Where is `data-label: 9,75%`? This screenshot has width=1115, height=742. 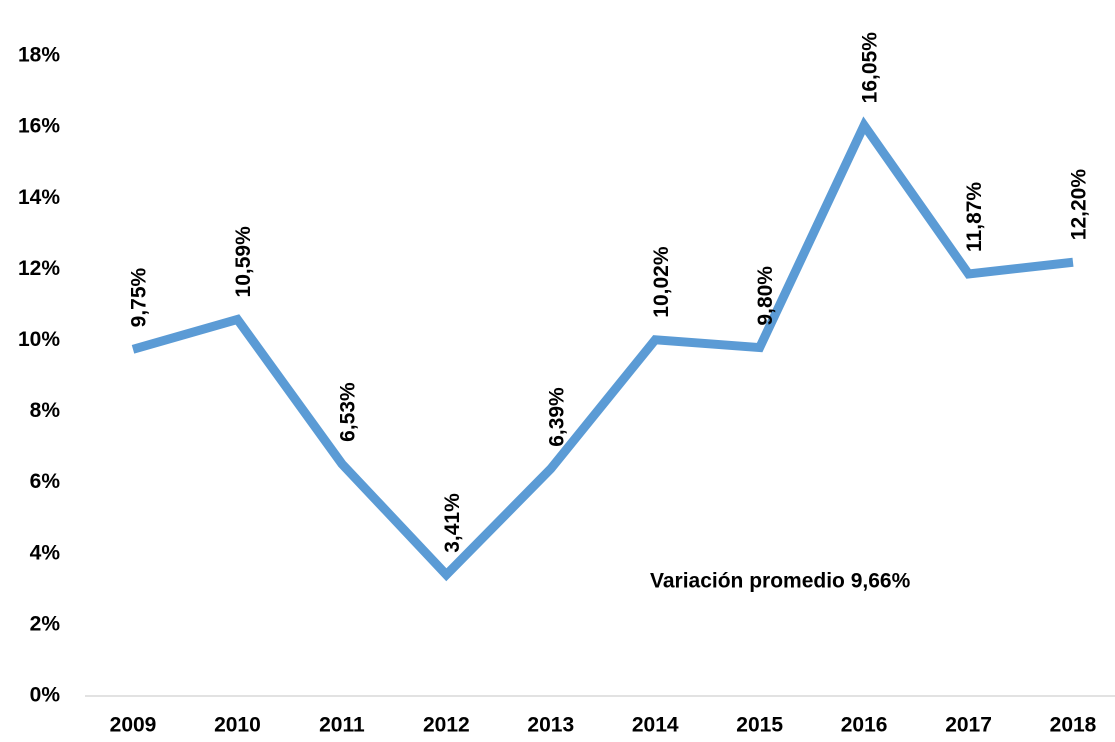
data-label: 9,75% is located at coordinates (139, 297).